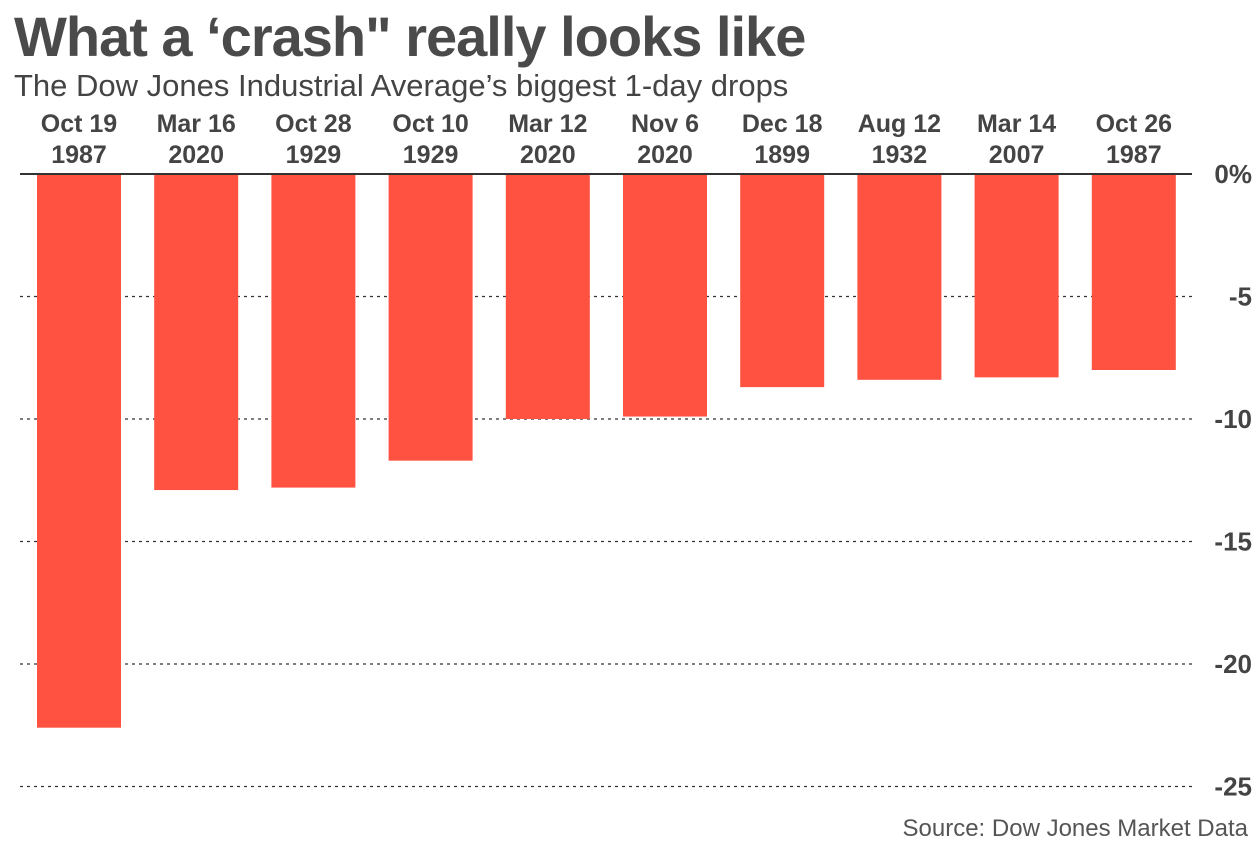  What do you see at coordinates (1233, 419) in the screenshot?
I see `y-tick-label: -10` at bounding box center [1233, 419].